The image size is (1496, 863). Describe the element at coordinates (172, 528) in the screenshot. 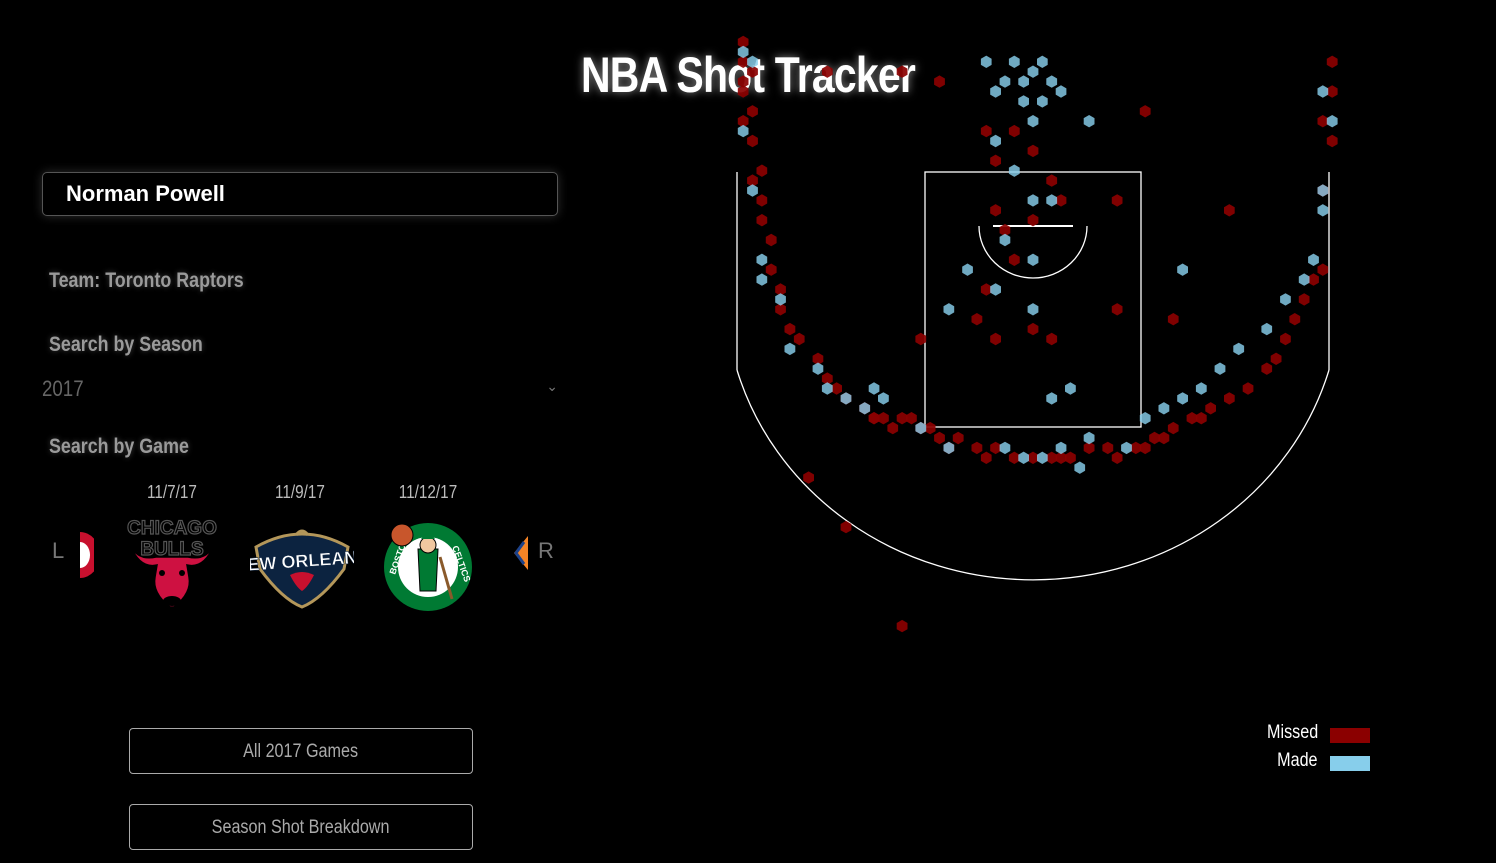

I see `logo-text: CHICAGO` at that location.